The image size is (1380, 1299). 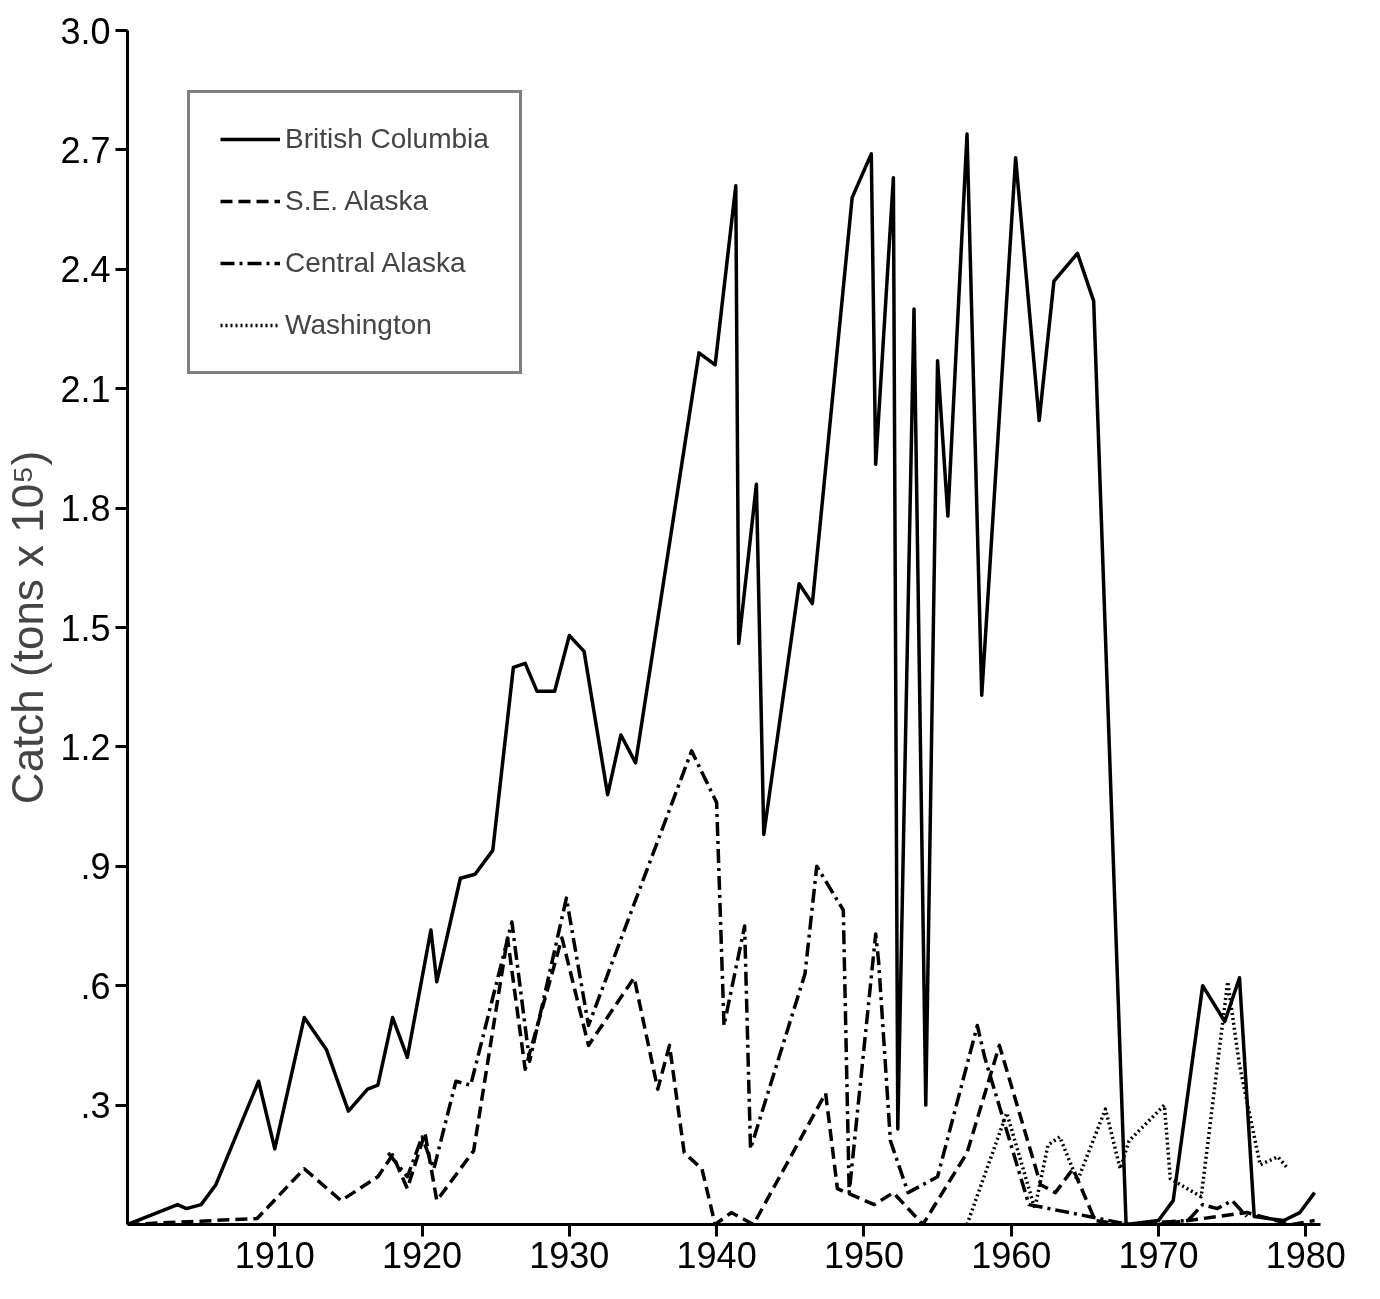 I want to click on y-tick-label: 1.5, so click(x=85, y=628).